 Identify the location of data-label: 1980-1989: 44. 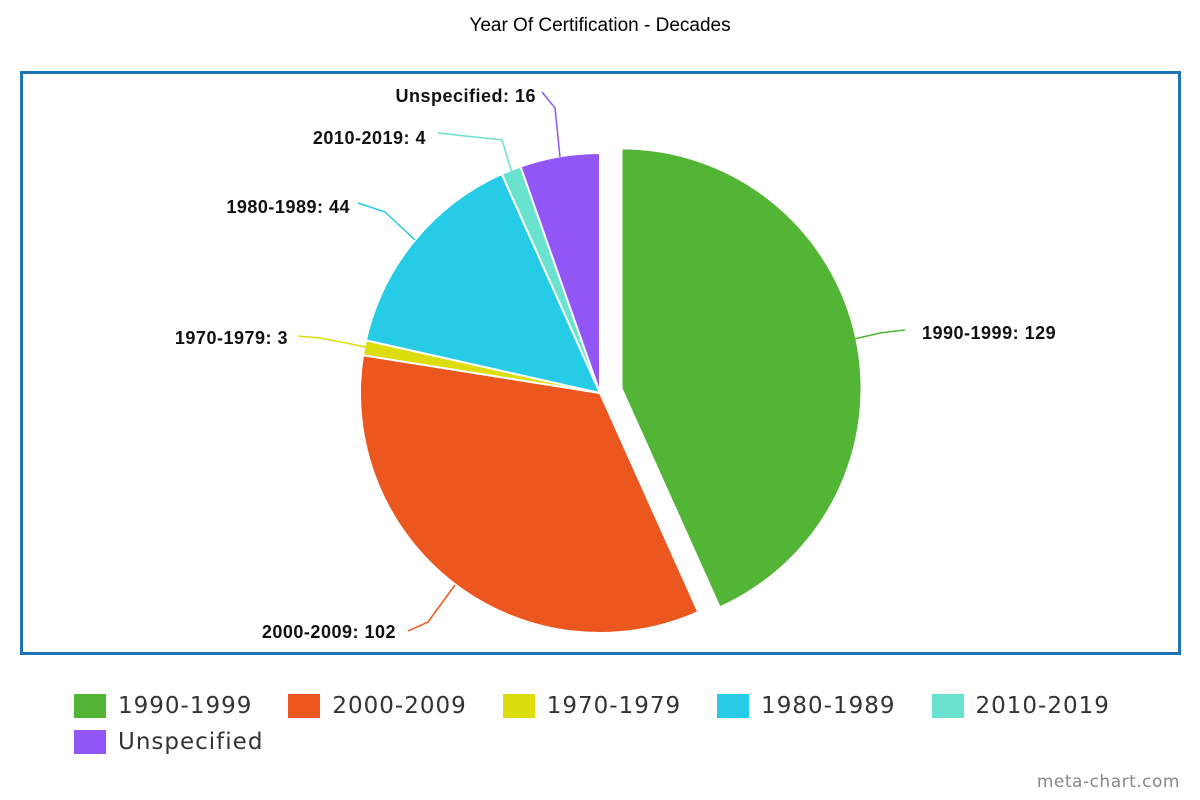
(288, 207).